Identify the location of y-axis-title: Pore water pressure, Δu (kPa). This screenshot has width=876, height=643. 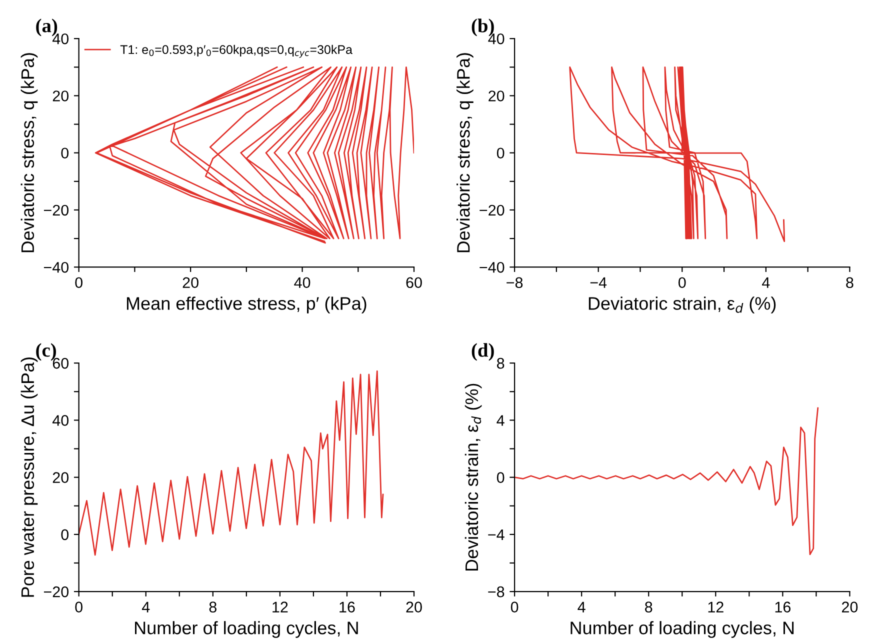
(29, 477).